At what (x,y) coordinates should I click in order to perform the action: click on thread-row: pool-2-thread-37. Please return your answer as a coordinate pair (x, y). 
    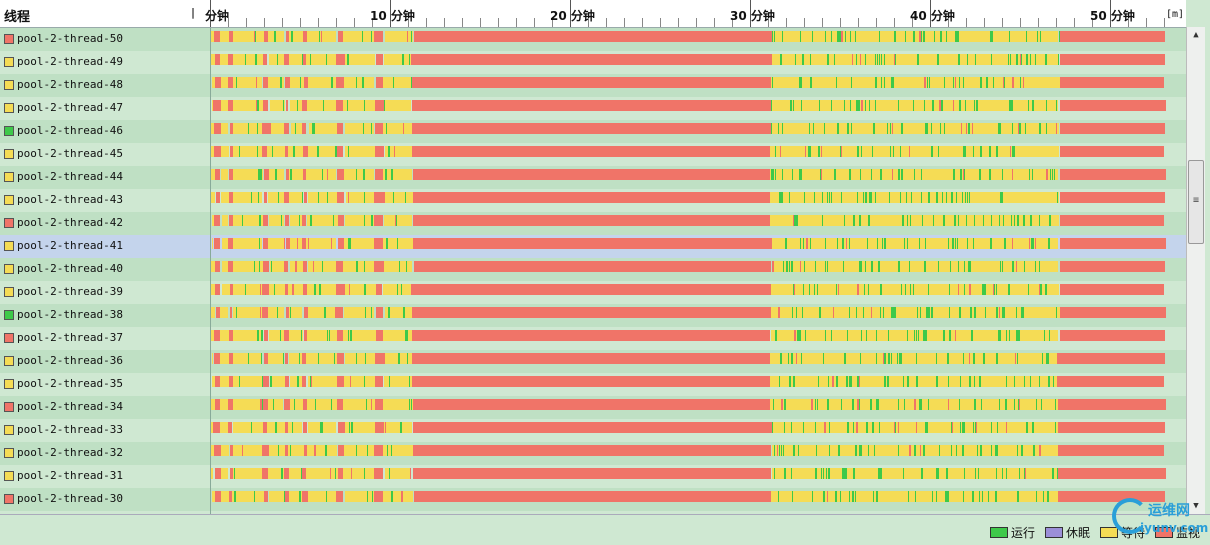
    Looking at the image, I should click on (593, 338).